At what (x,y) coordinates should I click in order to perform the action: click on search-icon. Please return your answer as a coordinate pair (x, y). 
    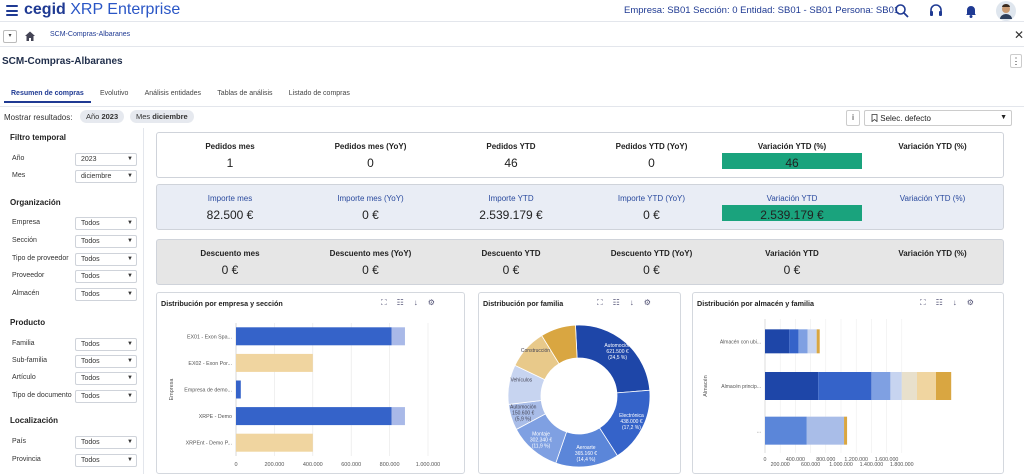
    Looking at the image, I should click on (902, 11).